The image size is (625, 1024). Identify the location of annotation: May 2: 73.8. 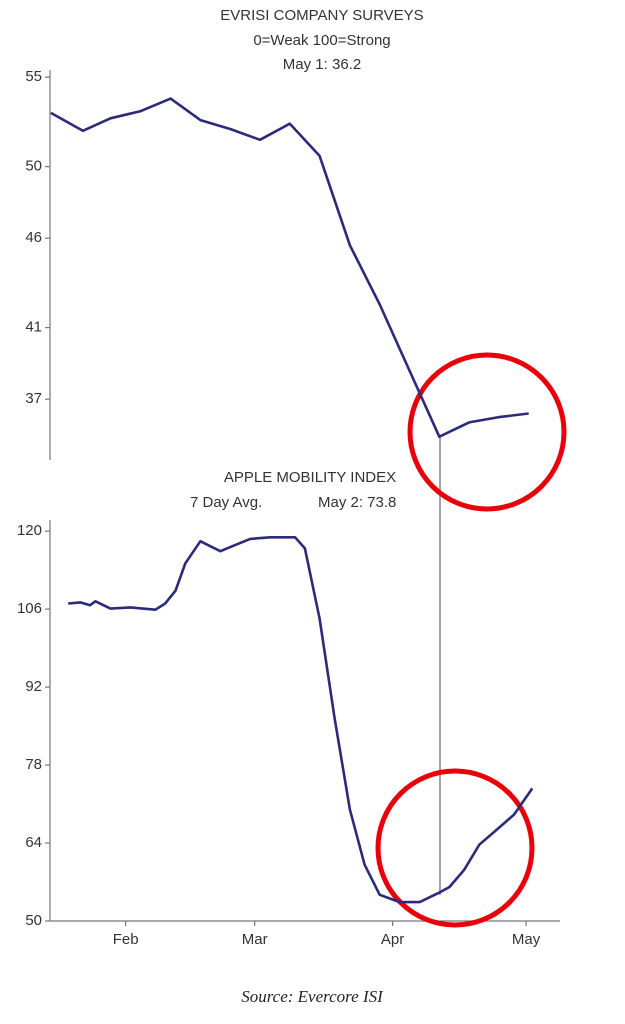
(357, 502).